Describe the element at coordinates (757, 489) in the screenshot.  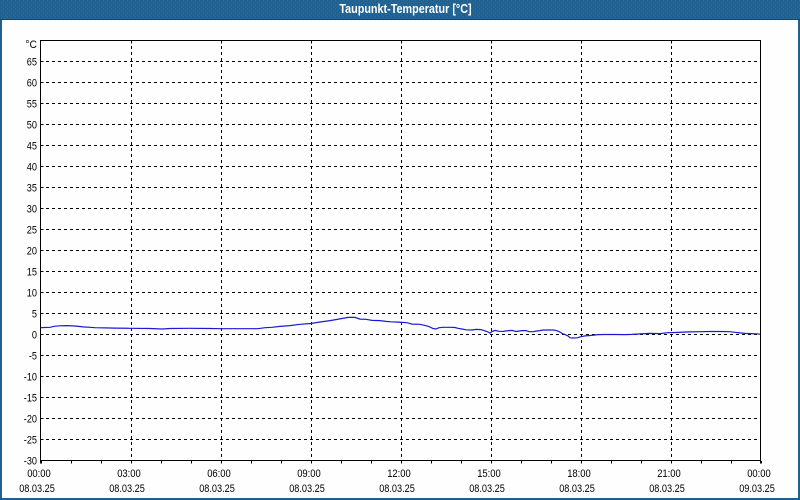
I see `svg-text: 09.03.25` at that location.